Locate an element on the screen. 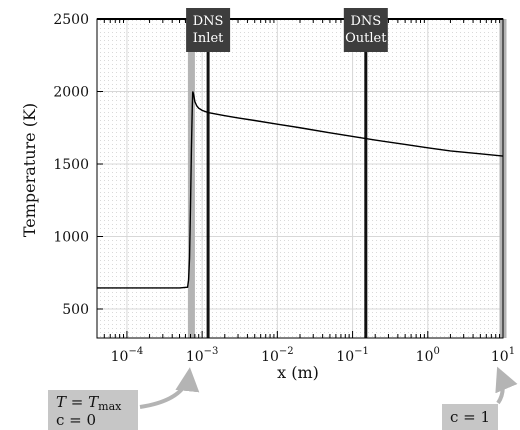 This screenshot has height=430, width=520. callout-left-line2: c = 0 is located at coordinates (76, 420).